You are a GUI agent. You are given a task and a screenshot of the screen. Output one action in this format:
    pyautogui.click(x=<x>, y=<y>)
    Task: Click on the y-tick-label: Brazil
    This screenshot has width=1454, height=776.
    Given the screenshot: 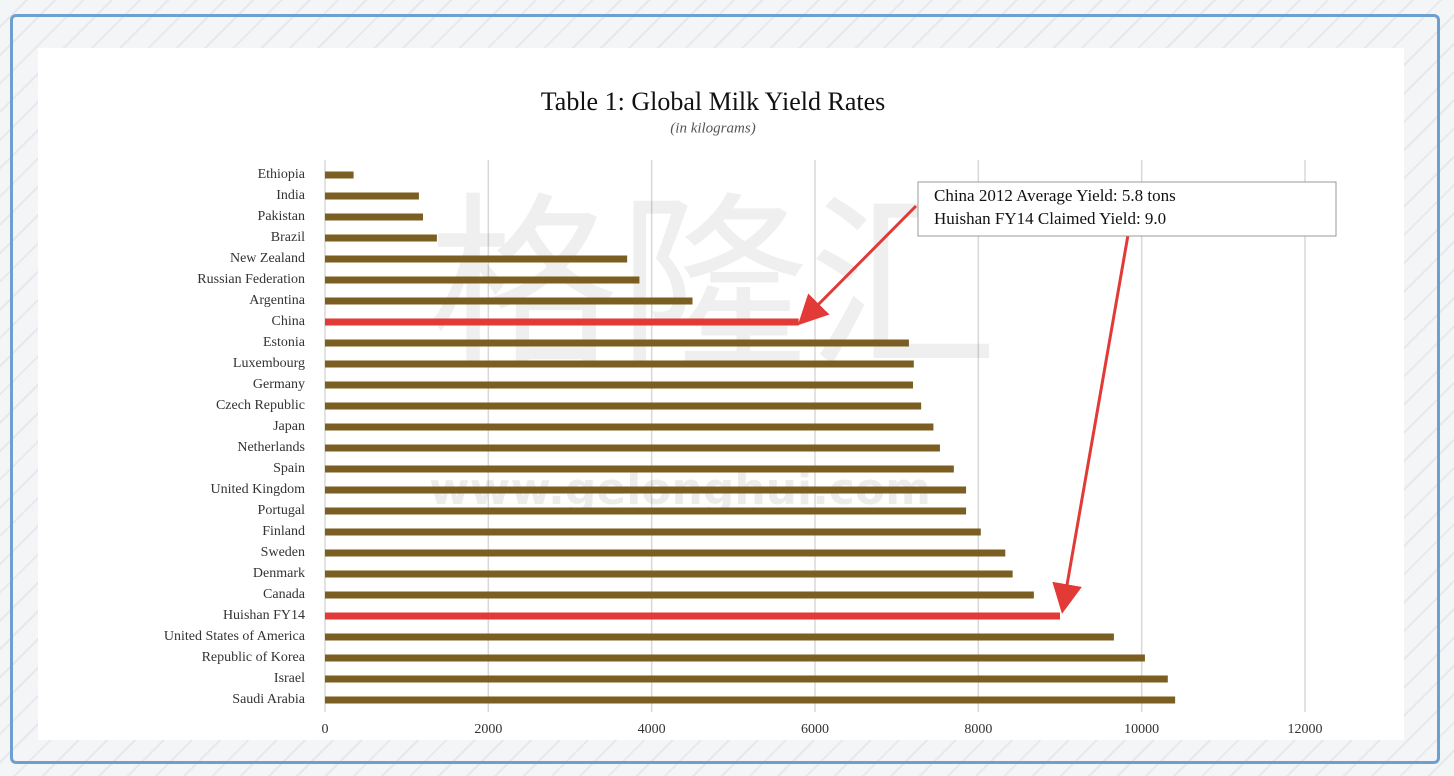 What is the action you would take?
    pyautogui.click(x=288, y=237)
    